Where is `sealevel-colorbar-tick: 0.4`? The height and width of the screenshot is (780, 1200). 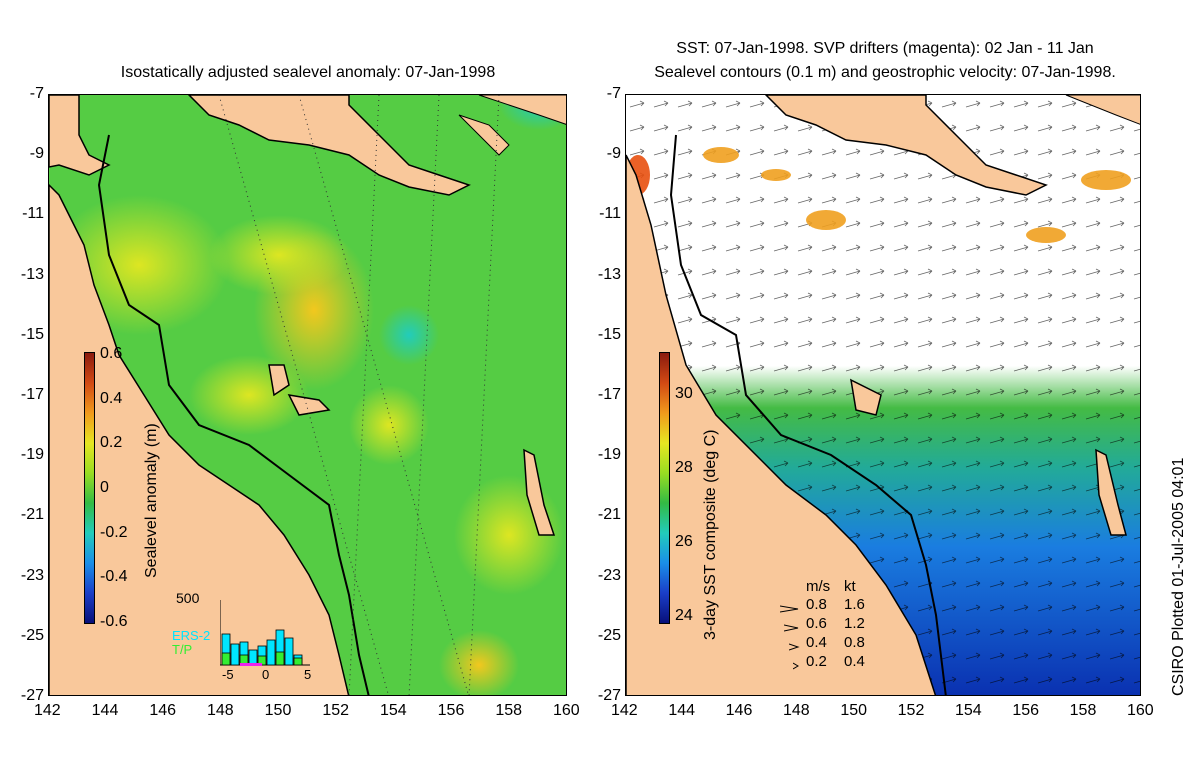
sealevel-colorbar-tick: 0.4 is located at coordinates (111, 398).